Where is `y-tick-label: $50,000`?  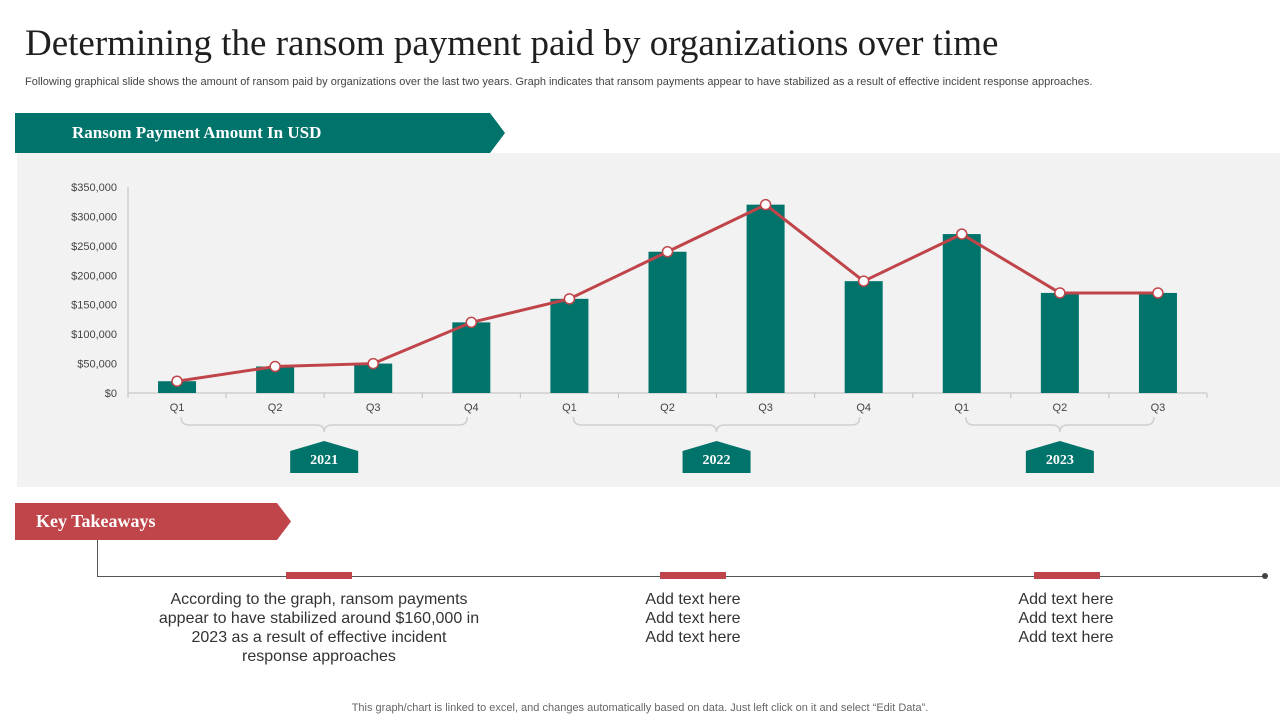
y-tick-label: $50,000 is located at coordinates (97, 365).